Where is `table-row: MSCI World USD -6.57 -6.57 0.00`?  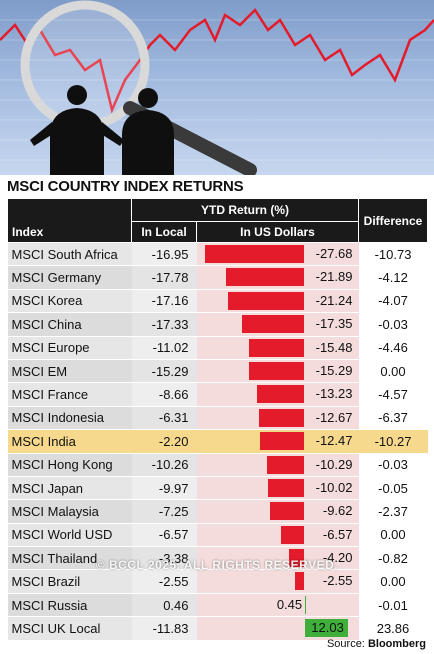 table-row: MSCI World USD -6.57 -6.57 0.00 is located at coordinates (217, 535).